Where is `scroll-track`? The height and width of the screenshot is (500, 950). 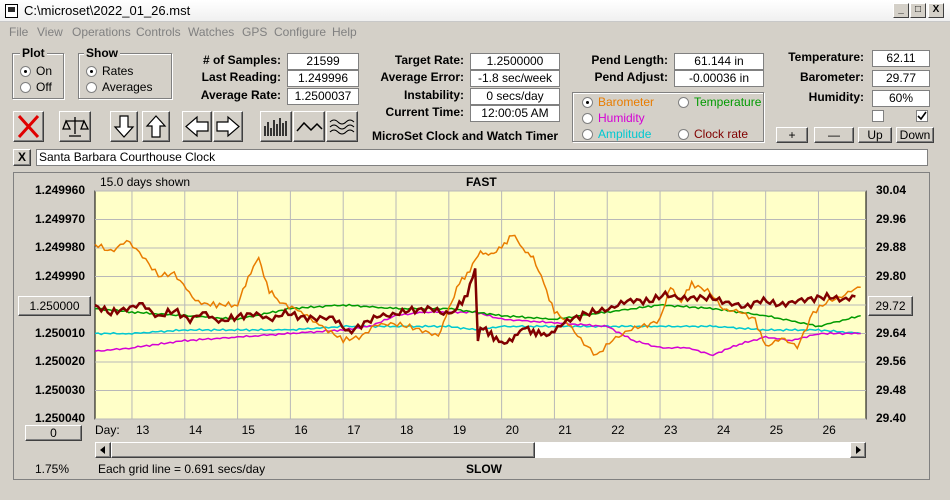
scroll-track is located at coordinates (692, 450).